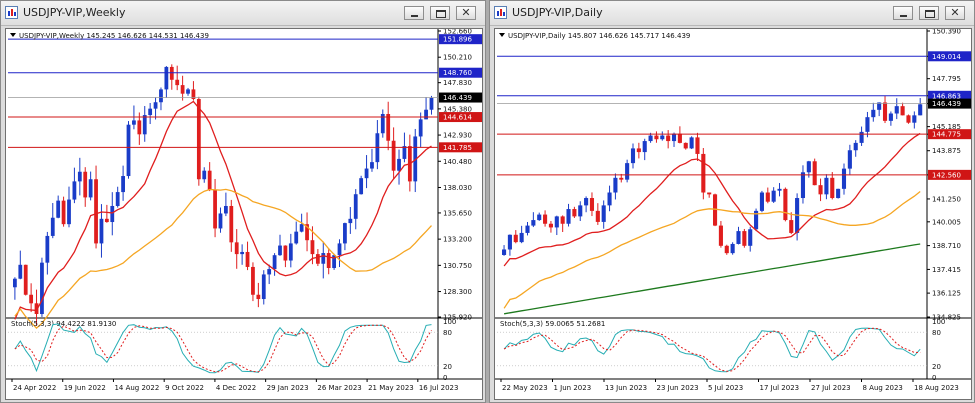 The height and width of the screenshot is (403, 975). I want to click on time-axis-label: 24 Apr 2022, so click(34, 388).